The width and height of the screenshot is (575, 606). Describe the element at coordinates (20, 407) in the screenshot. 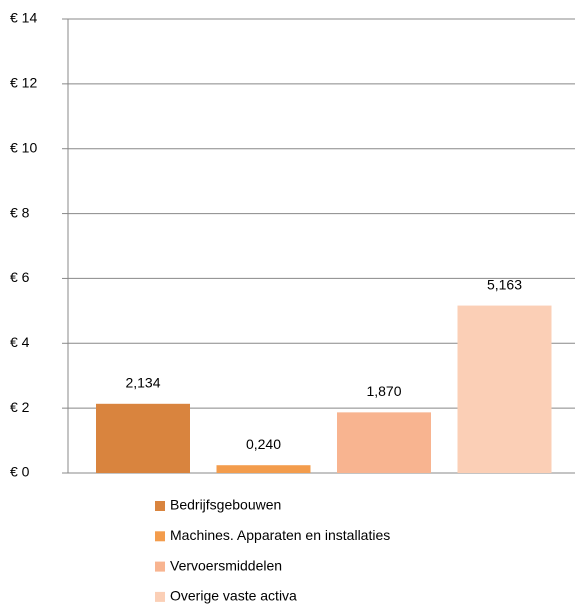

I see `y-tick-label: € 2` at that location.